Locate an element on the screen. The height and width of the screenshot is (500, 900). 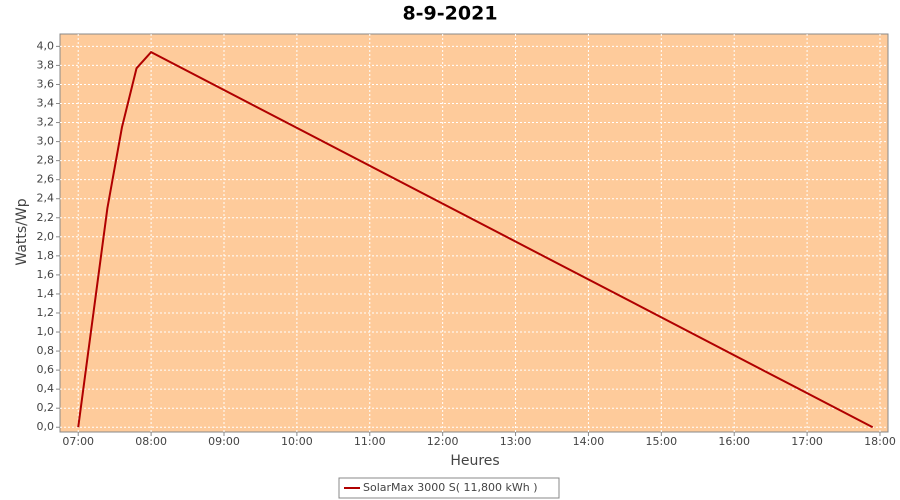
y-tick-label: 2,6 is located at coordinates (46, 179).